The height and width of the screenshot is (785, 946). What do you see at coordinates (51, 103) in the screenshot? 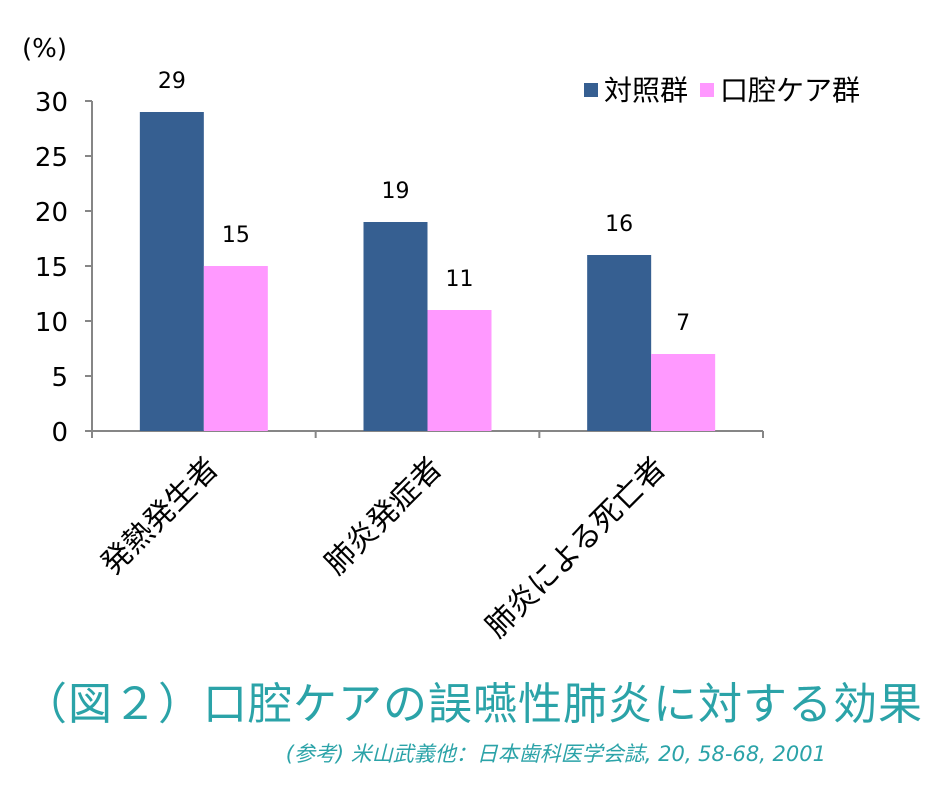
I see `y-tick-label: 30` at bounding box center [51, 103].